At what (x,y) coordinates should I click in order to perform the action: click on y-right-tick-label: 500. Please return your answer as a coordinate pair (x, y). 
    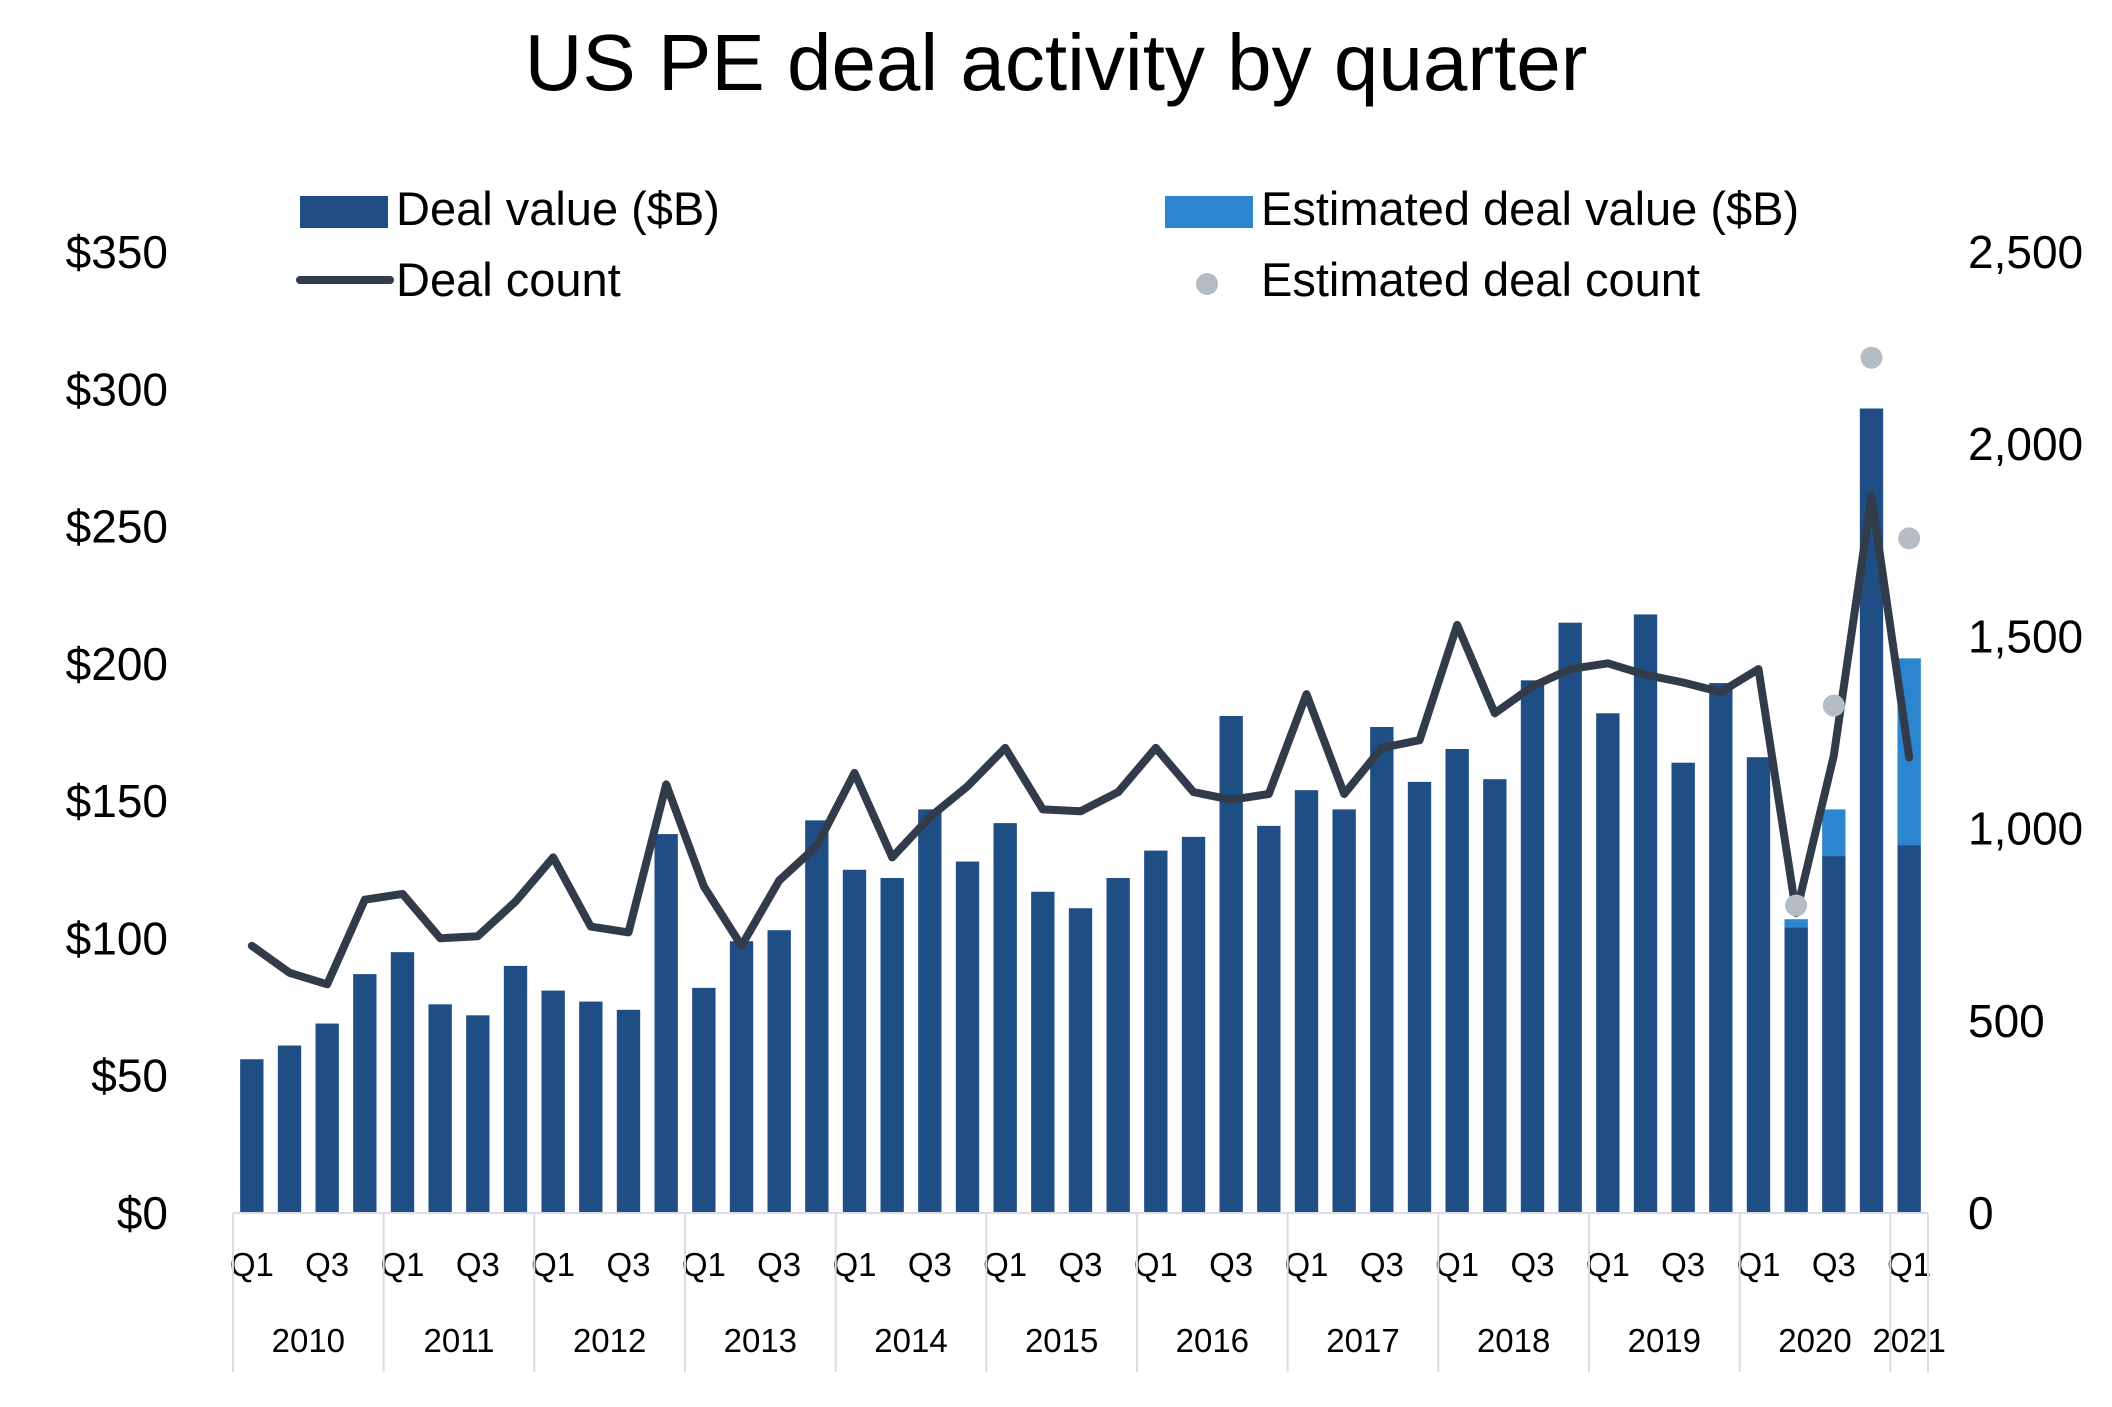
    Looking at the image, I should click on (2006, 1021).